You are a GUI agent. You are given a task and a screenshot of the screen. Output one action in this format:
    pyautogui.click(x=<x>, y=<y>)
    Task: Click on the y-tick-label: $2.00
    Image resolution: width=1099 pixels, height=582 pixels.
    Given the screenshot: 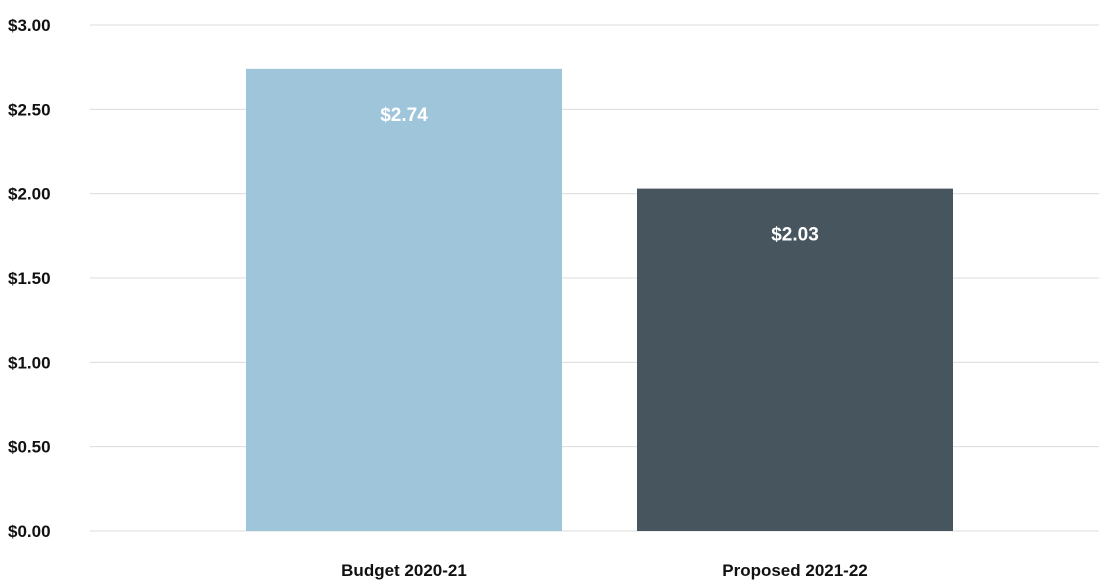 What is the action you would take?
    pyautogui.click(x=29, y=194)
    